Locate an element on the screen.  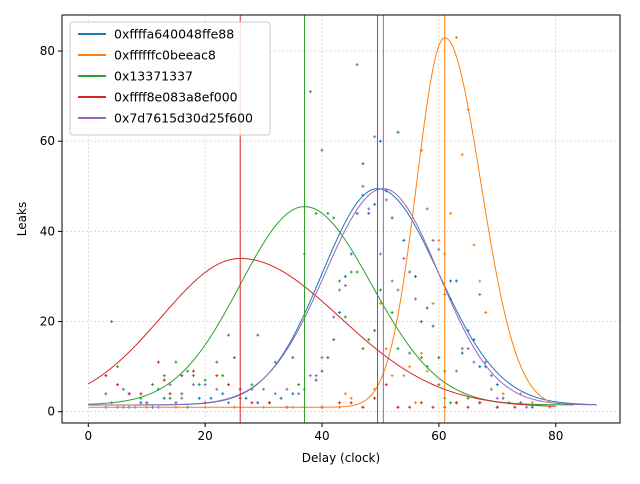
y-tick-label: 40 is located at coordinates (47, 231).